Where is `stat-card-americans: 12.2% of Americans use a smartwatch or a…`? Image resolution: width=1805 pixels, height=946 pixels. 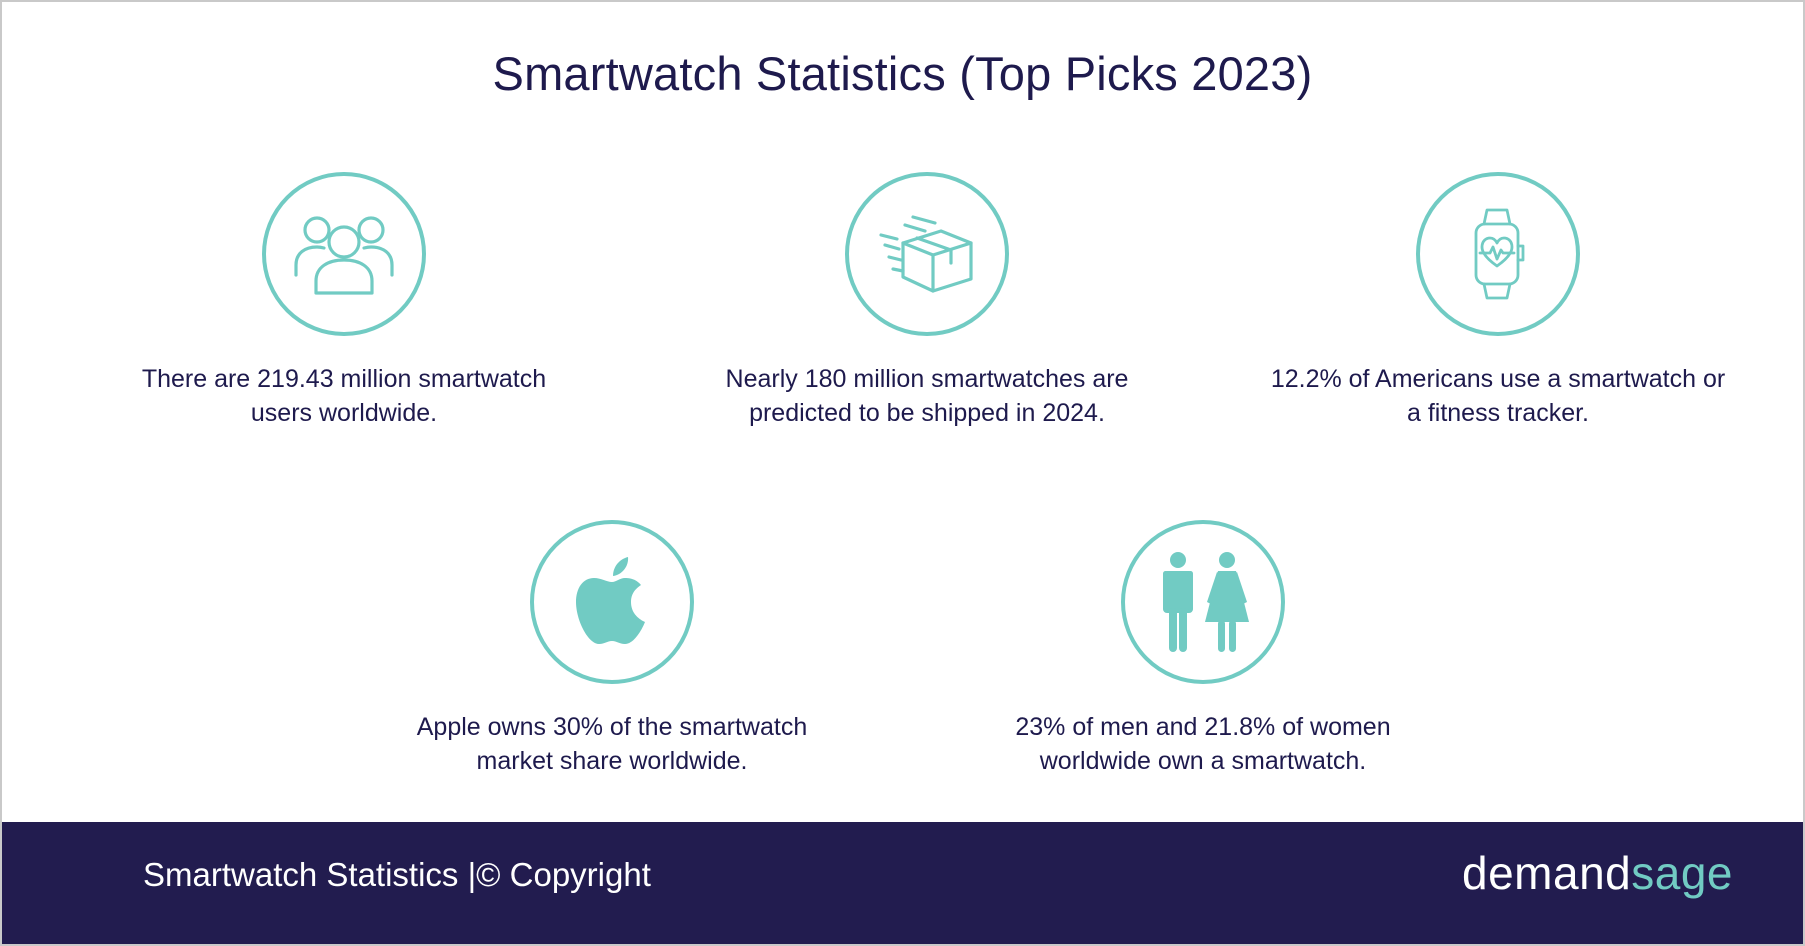
stat-card-americans: 12.2% of Americans use a smartwatch or a… is located at coordinates (1498, 301).